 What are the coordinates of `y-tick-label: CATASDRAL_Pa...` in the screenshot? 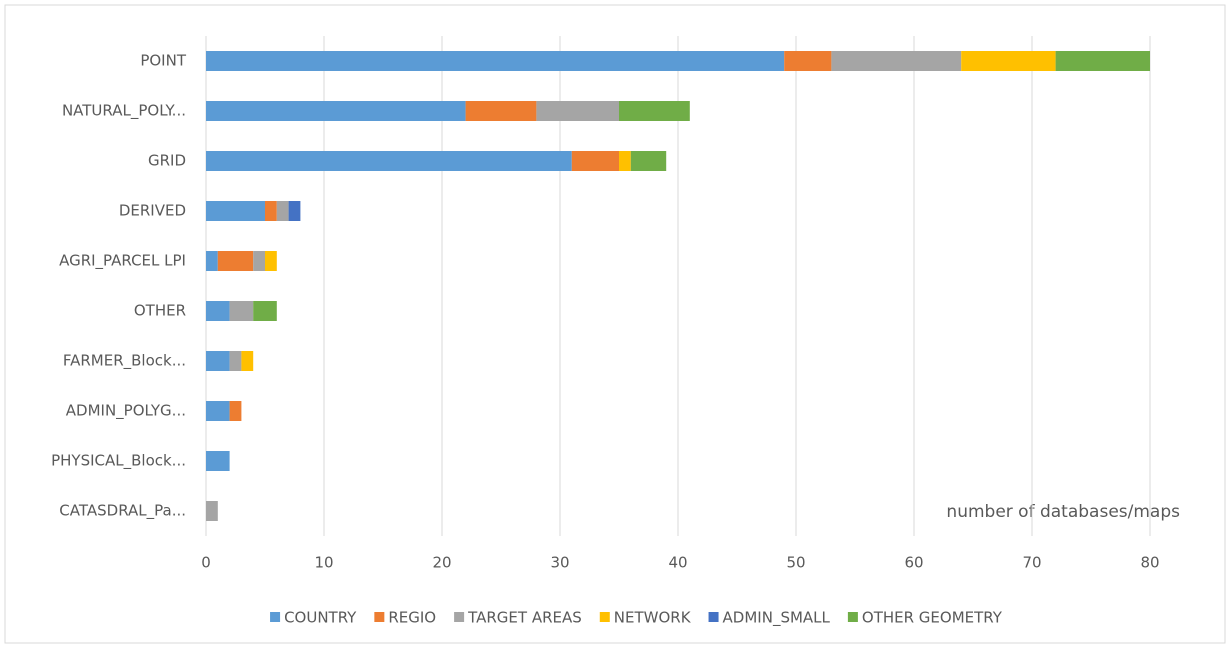 It's located at (122, 511).